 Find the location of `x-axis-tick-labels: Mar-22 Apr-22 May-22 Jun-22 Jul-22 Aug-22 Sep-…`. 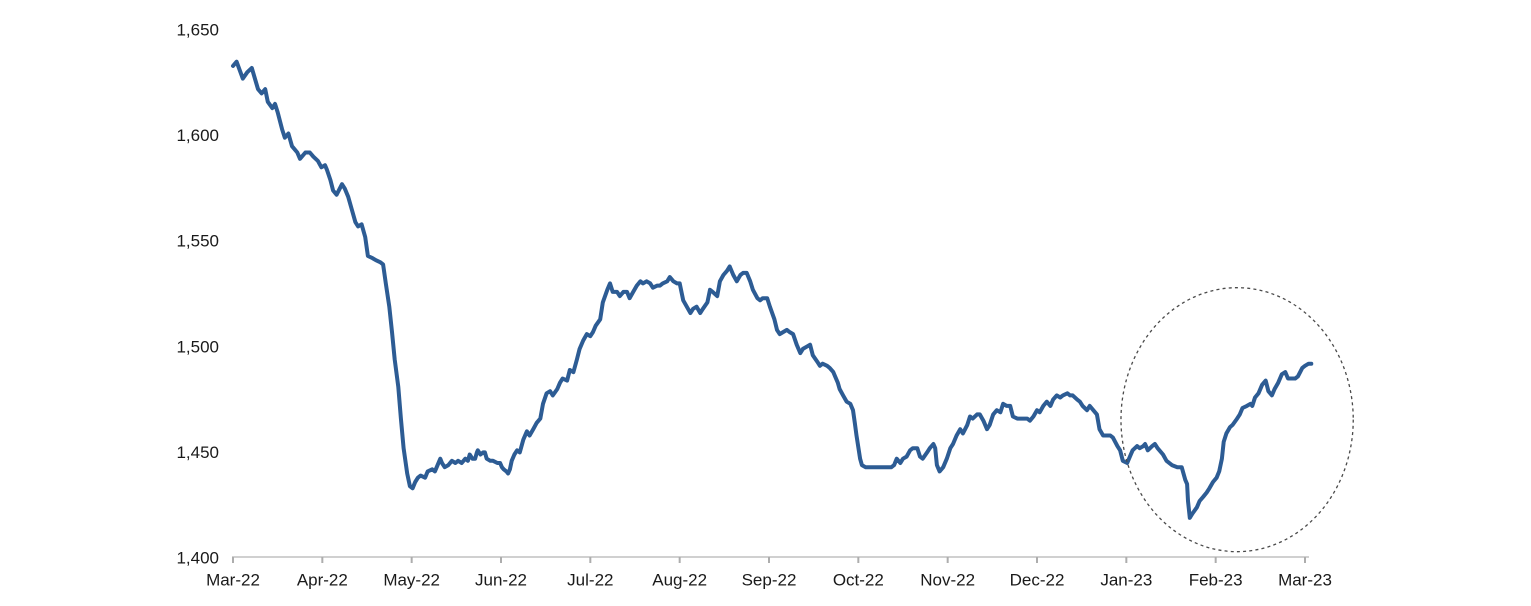

x-axis-tick-labels: Mar-22 Apr-22 May-22 Jun-22 Jul-22 Aug-22 Sep-… is located at coordinates (769, 580).